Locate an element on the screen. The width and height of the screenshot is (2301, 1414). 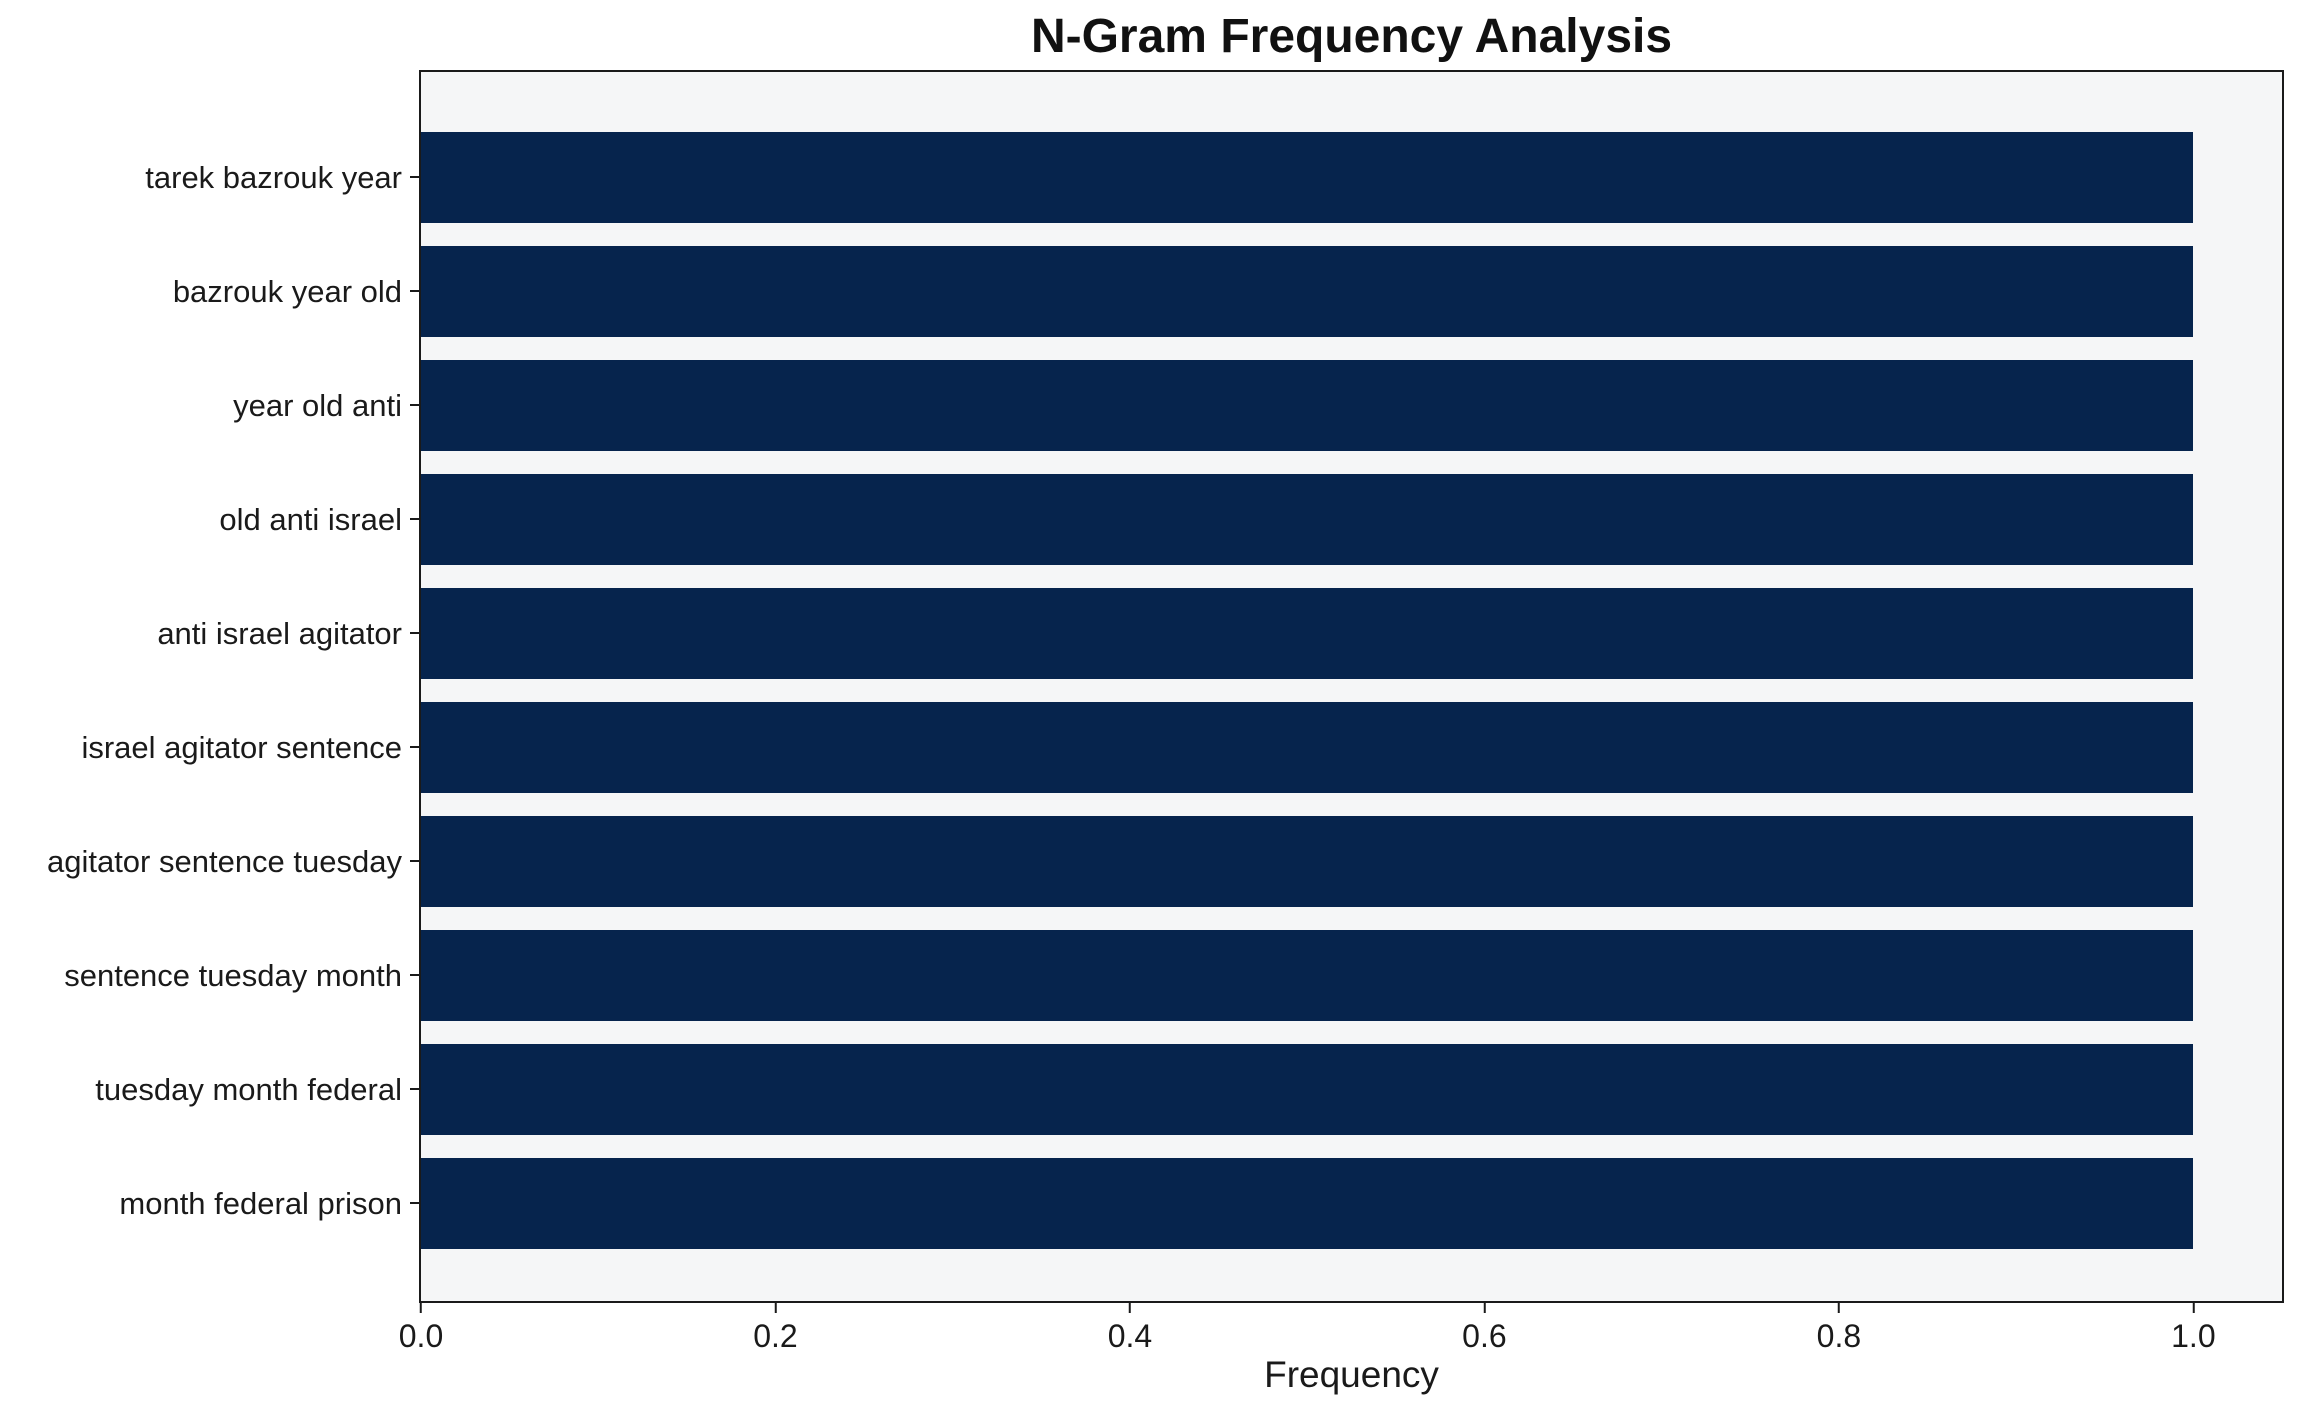
y-tick-row: old anti israel is located at coordinates (209, 519).